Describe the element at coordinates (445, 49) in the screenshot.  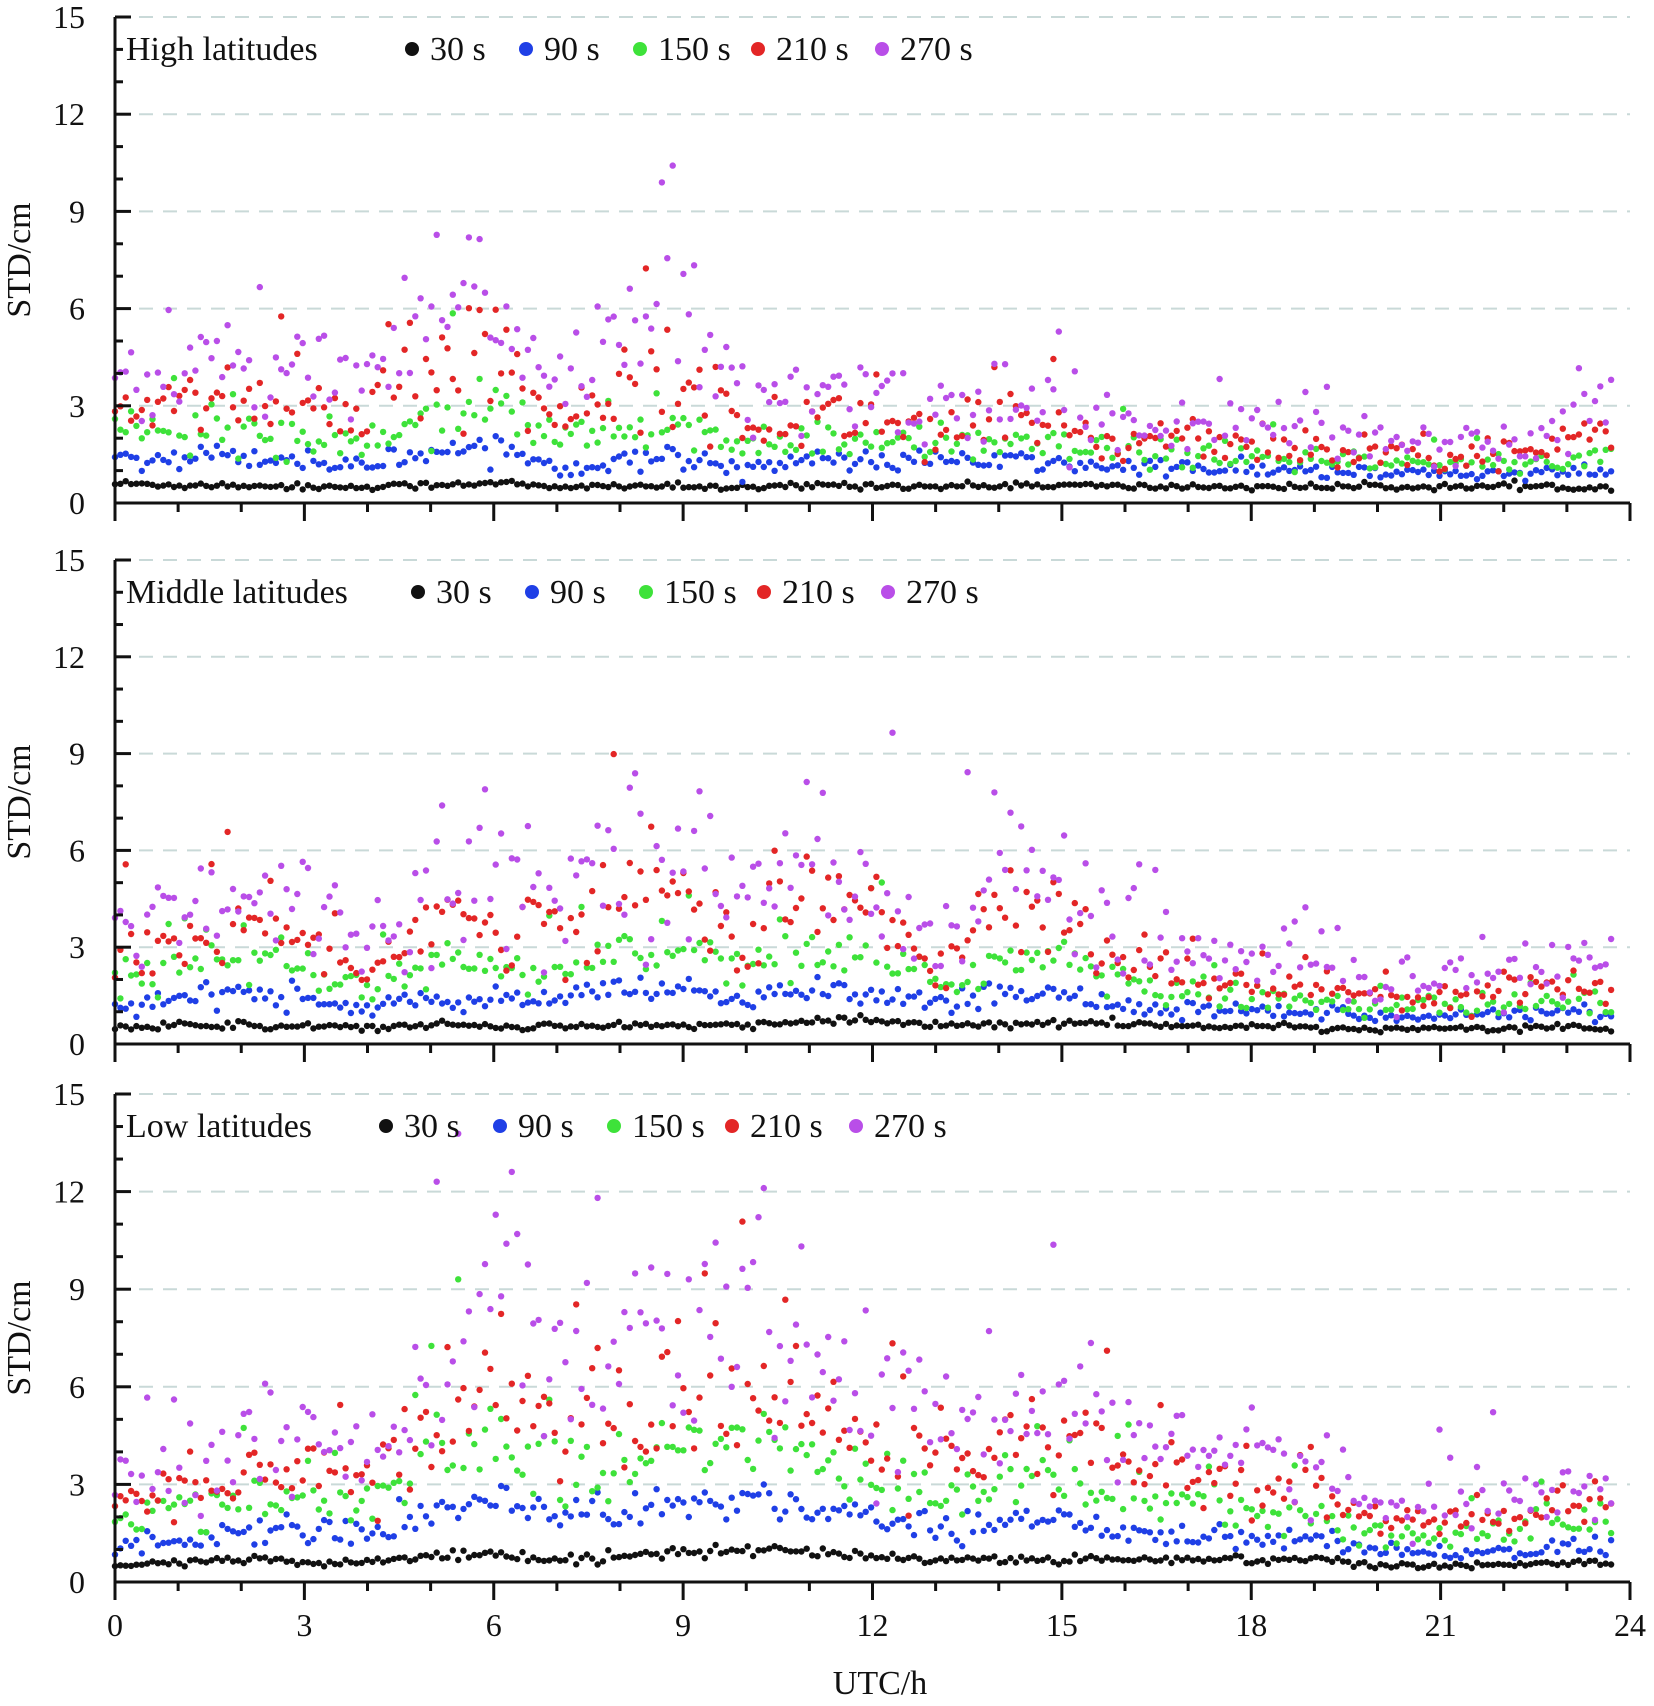
I see `legend-item-30s: 30 s` at that location.